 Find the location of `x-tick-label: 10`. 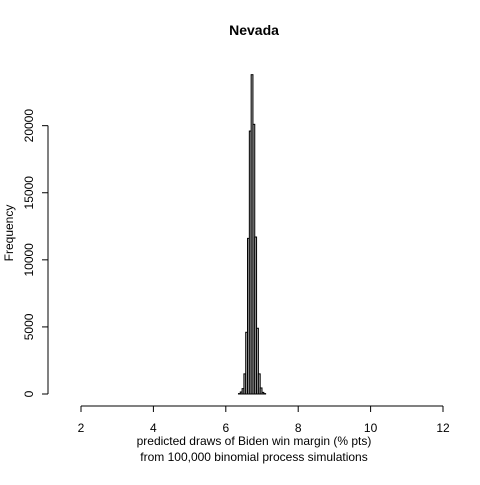

x-tick-label: 10 is located at coordinates (371, 428).